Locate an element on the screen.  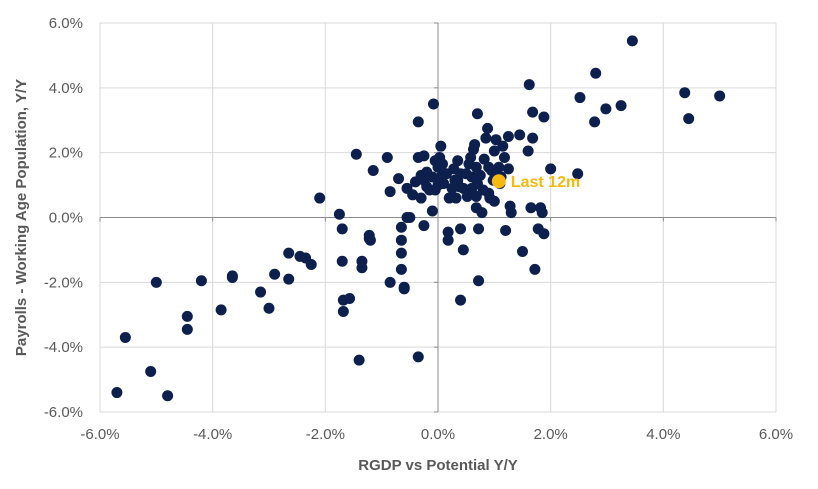
x-tick-label: -2.0% is located at coordinates (325, 434).